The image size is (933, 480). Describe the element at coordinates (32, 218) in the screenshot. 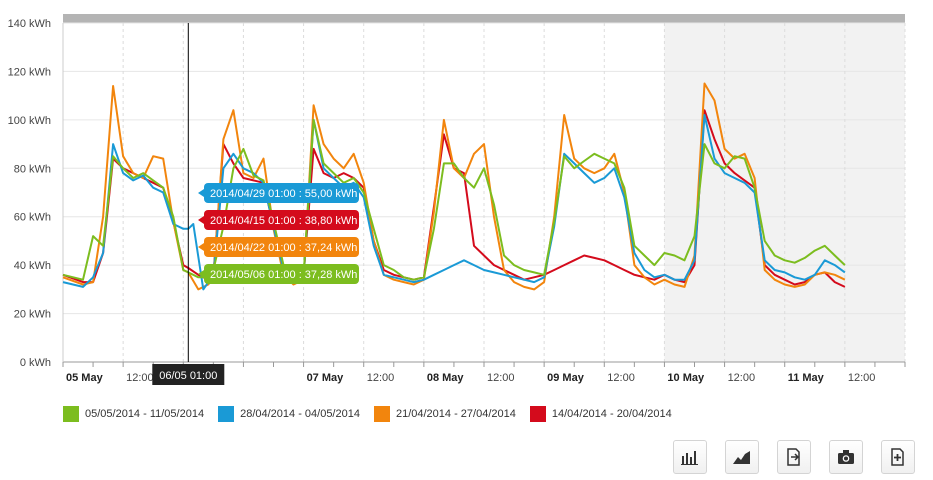

I see `y-tick-label: 60 kWh` at that location.